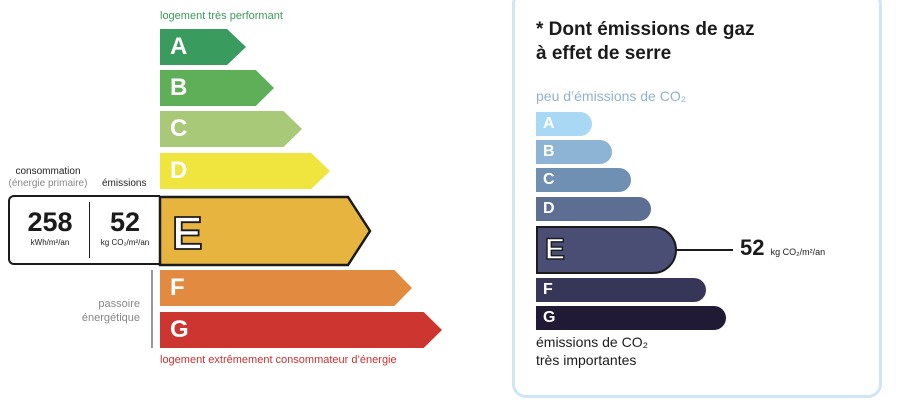 The image size is (912, 414). Describe the element at coordinates (179, 128) in the screenshot. I see `dpe-class-letter: C` at that location.